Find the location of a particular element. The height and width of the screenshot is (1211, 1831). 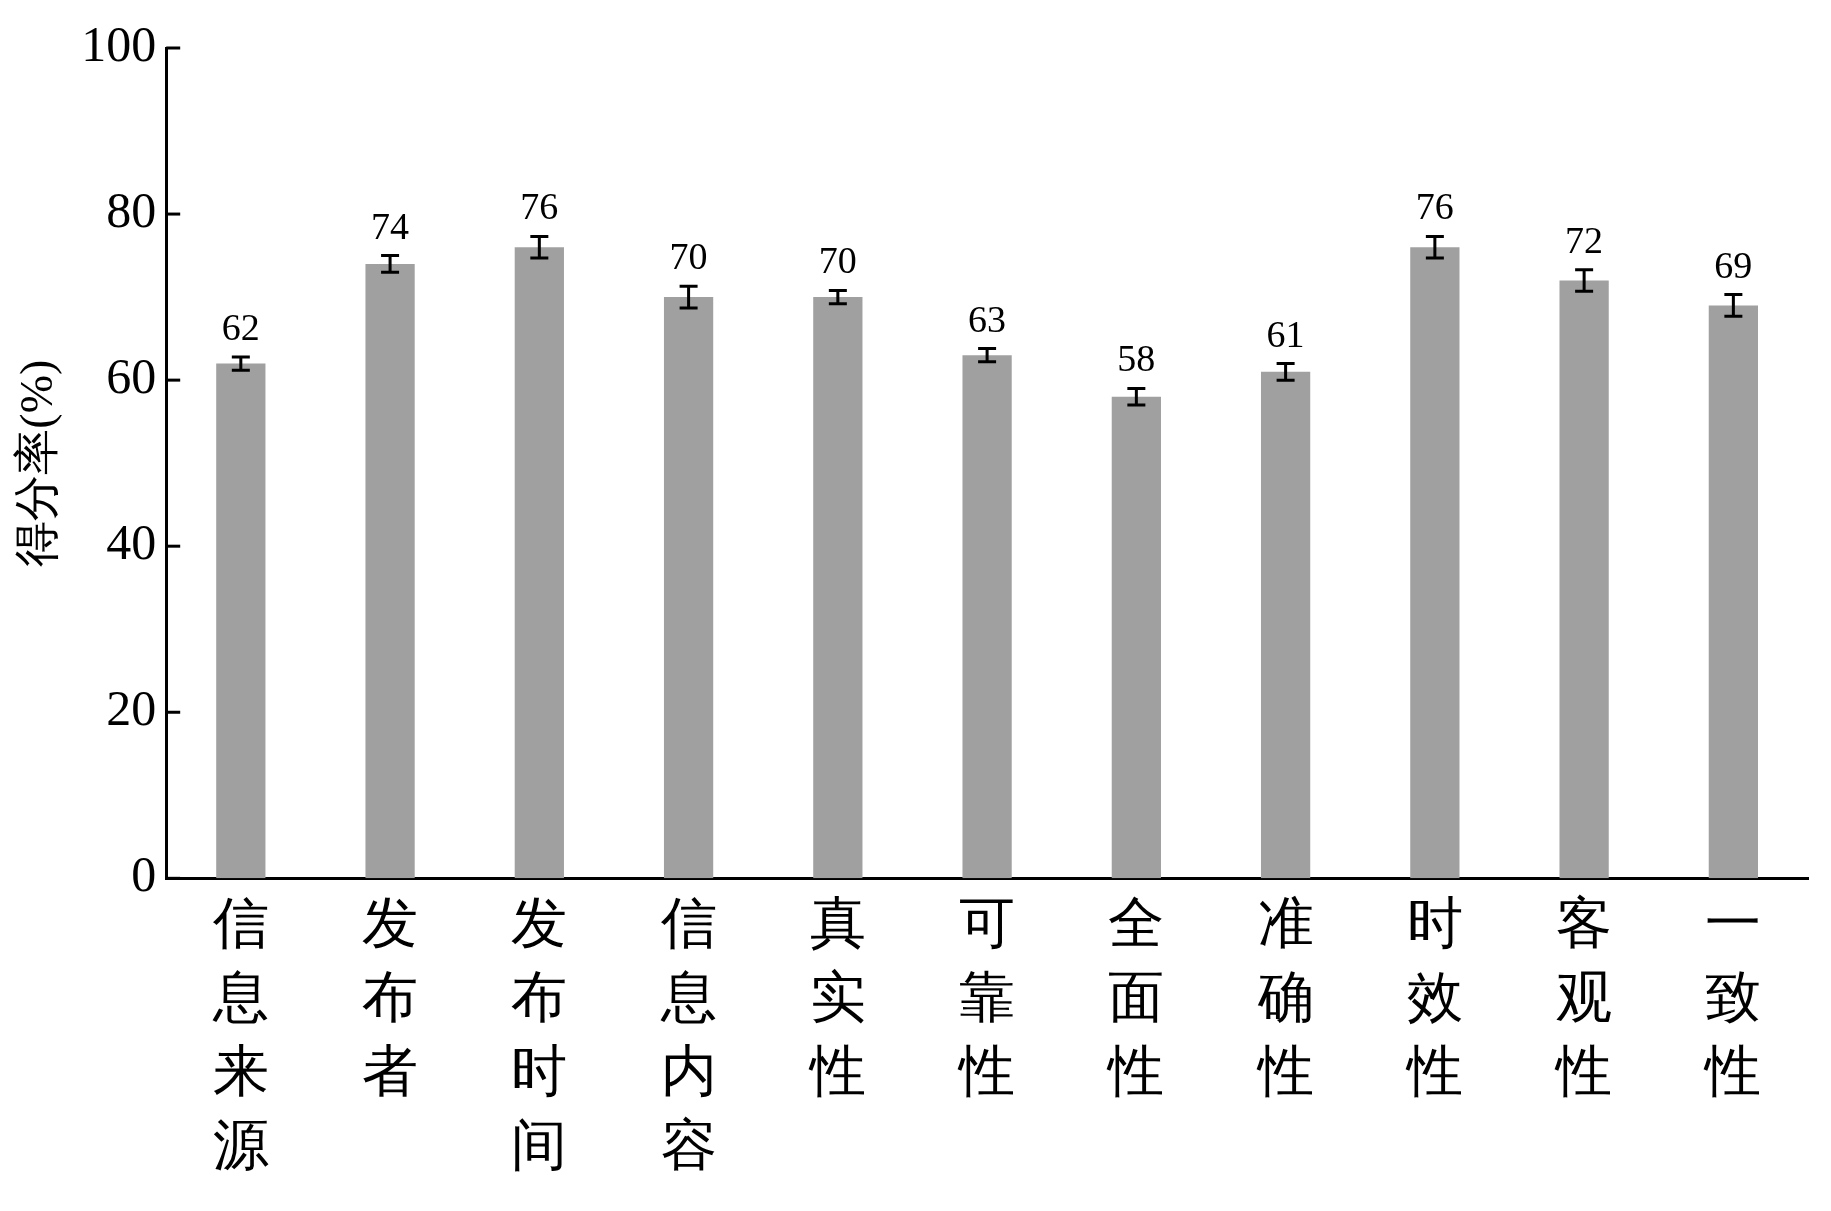

x-tick-label: 发布时间 is located at coordinates (539, 1033).